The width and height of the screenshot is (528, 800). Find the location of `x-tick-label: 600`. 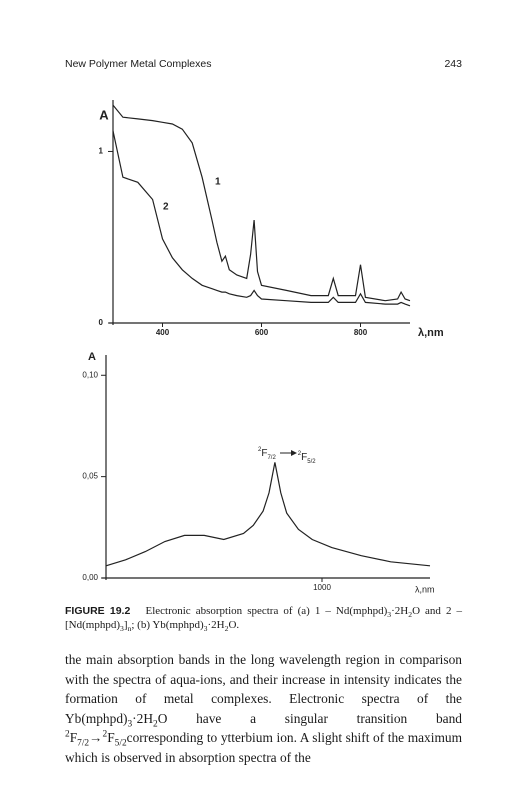

x-tick-label: 600 is located at coordinates (262, 332).